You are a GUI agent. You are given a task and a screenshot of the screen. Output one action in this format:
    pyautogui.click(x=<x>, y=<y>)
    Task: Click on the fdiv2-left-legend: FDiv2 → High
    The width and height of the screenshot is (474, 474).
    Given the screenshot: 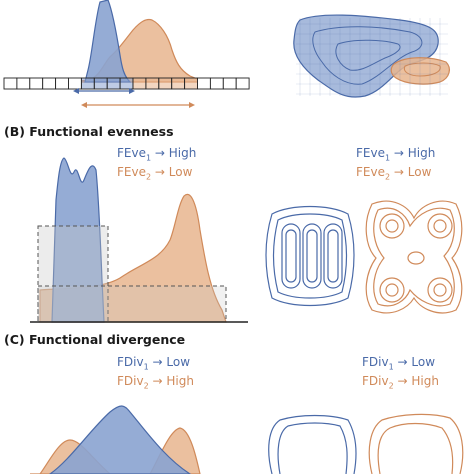 What is the action you would take?
    pyautogui.click(x=155, y=382)
    